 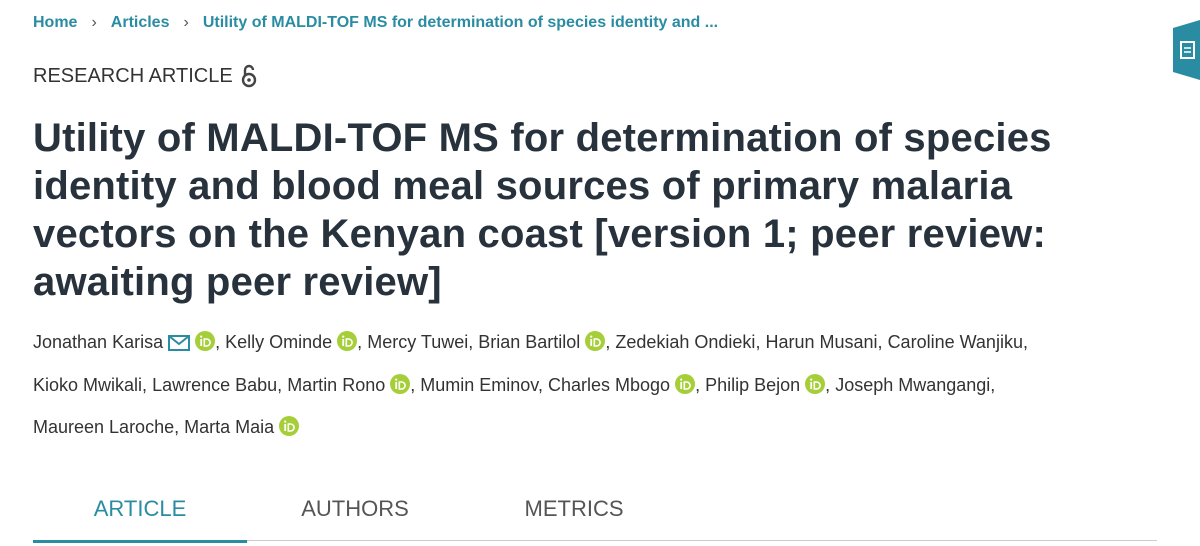 I want to click on author: Caroline Wanjiku,, so click(x=958, y=342).